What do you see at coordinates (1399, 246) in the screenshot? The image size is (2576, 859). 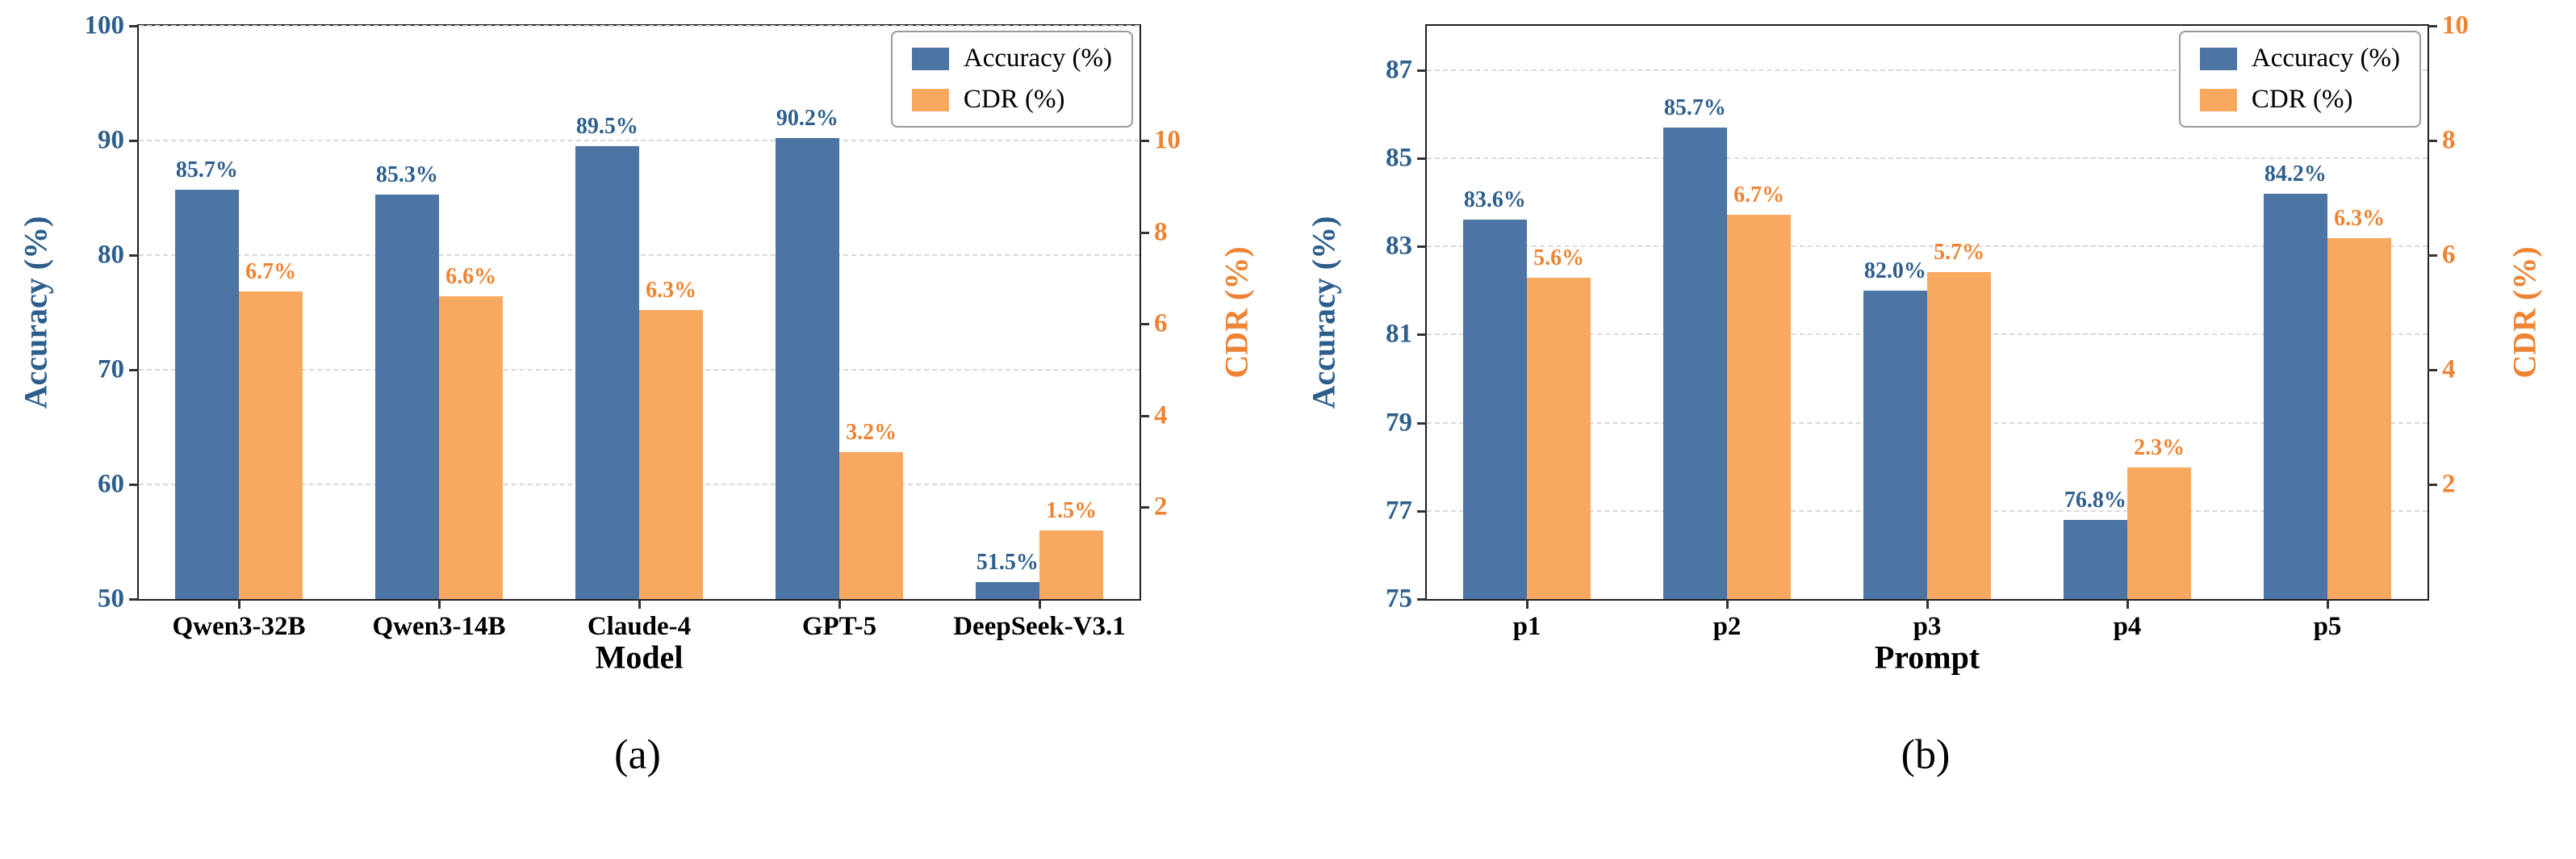 I see `y-axis-tick-label: 83` at bounding box center [1399, 246].